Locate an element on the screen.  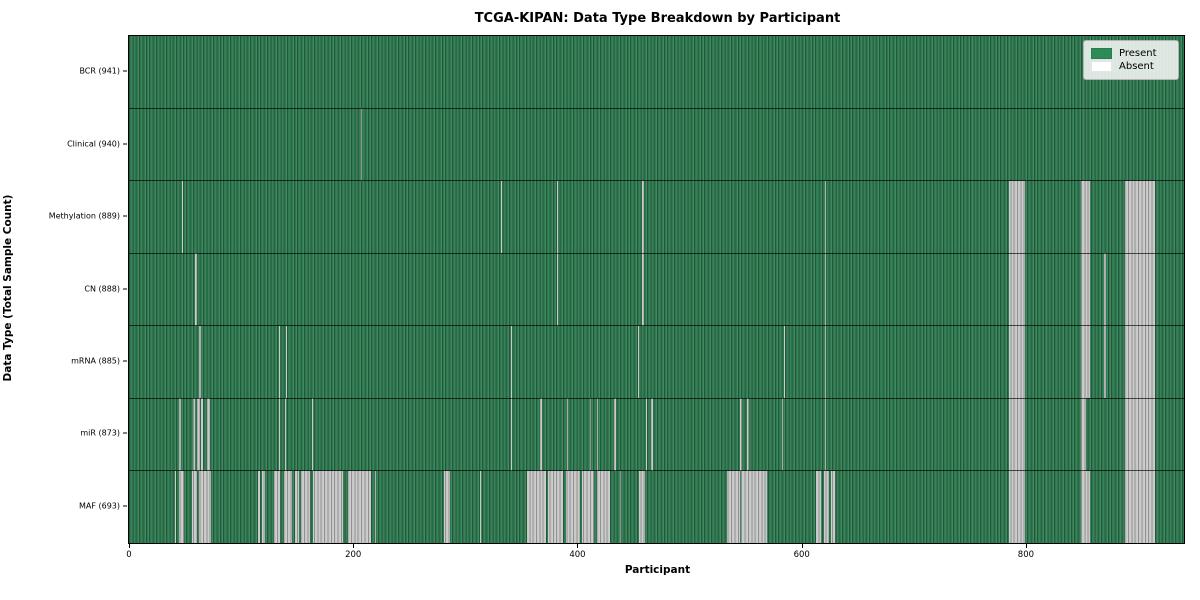
x-tick-label: 800 is located at coordinates (1026, 555).